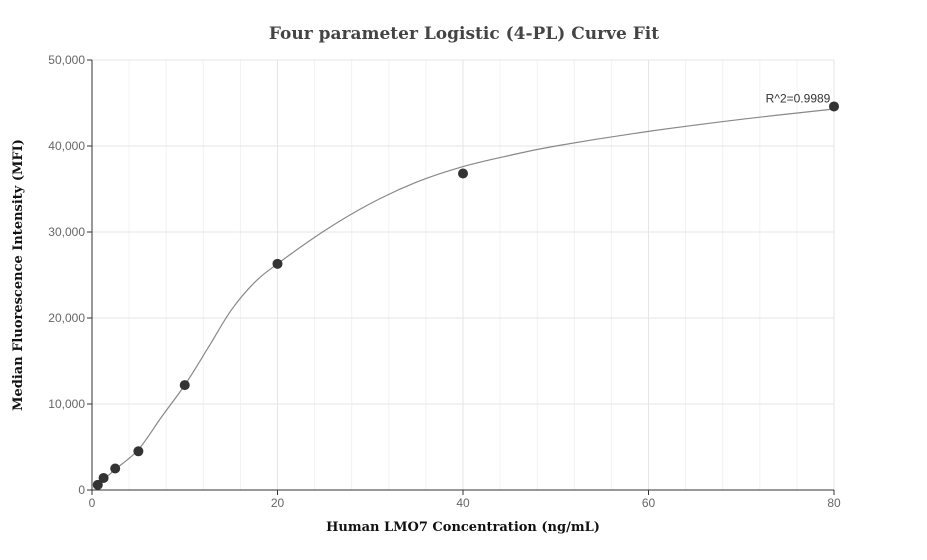 Image resolution: width=927 pixels, height=560 pixels. I want to click on chart-title: Four parameter Logistic (4-PL) Curve Fit, so click(464, 34).